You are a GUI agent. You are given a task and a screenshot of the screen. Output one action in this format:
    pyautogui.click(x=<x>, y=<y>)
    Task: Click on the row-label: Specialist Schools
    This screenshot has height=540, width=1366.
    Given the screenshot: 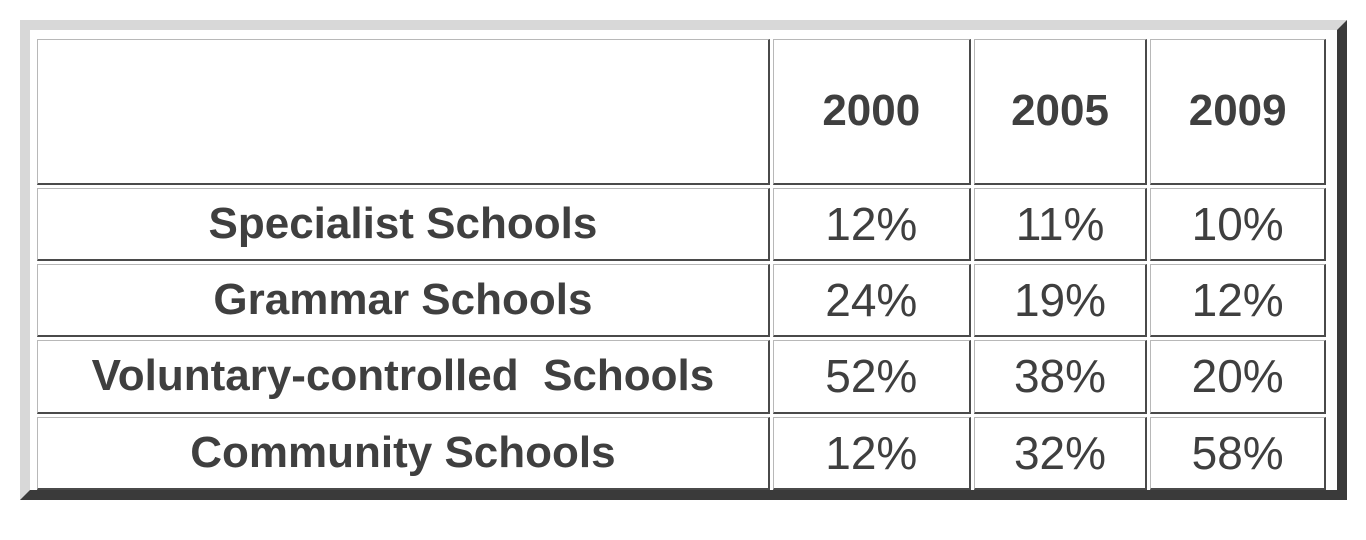 What is the action you would take?
    pyautogui.click(x=403, y=224)
    